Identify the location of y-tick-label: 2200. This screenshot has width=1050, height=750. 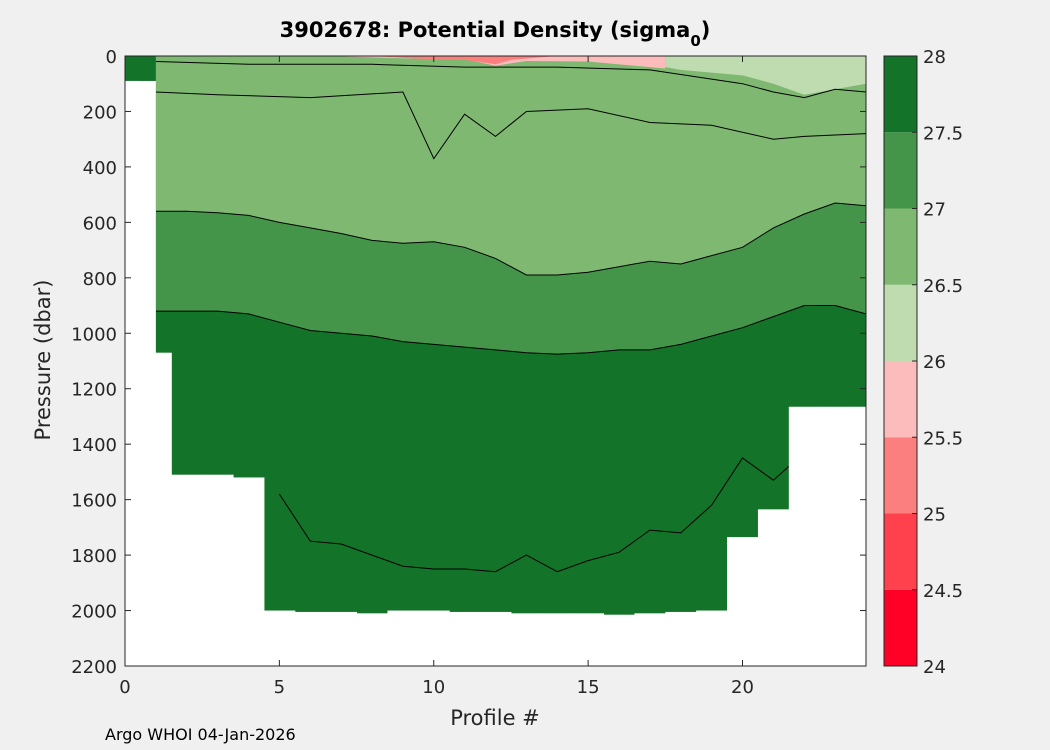
(94, 667).